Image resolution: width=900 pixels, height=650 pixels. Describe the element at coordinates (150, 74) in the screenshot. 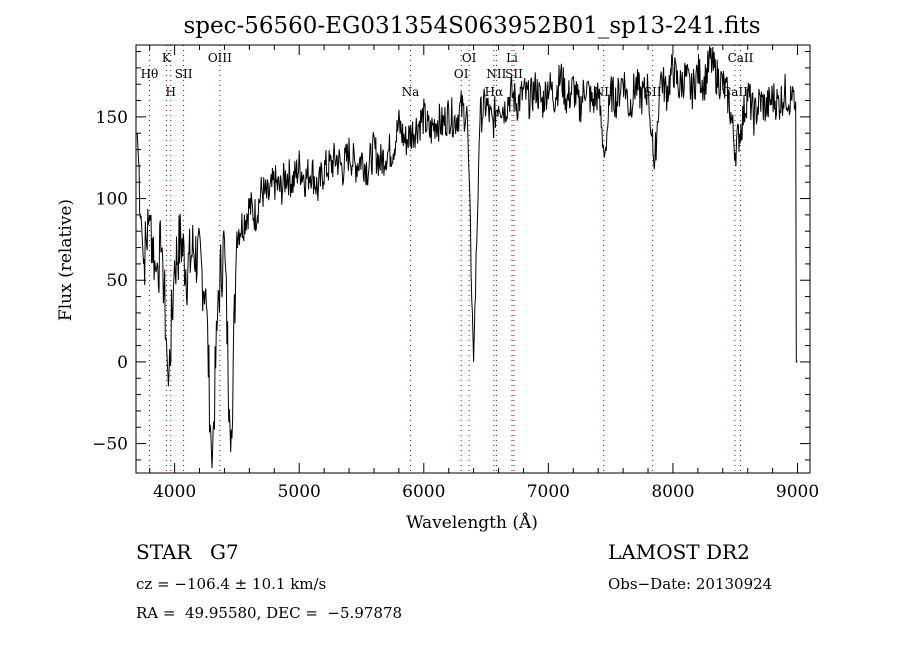

I see `spectral-line-label: Hθ` at that location.